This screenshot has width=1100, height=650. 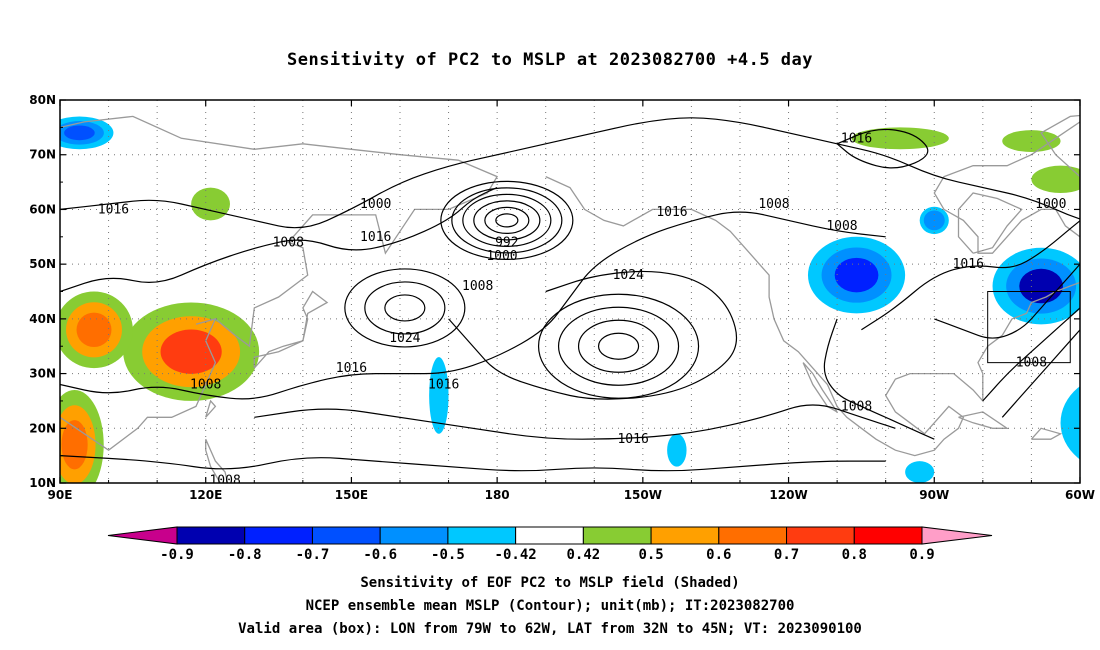 What do you see at coordinates (42, 209) in the screenshot?
I see `lat-tick-label: 60N` at bounding box center [42, 209].